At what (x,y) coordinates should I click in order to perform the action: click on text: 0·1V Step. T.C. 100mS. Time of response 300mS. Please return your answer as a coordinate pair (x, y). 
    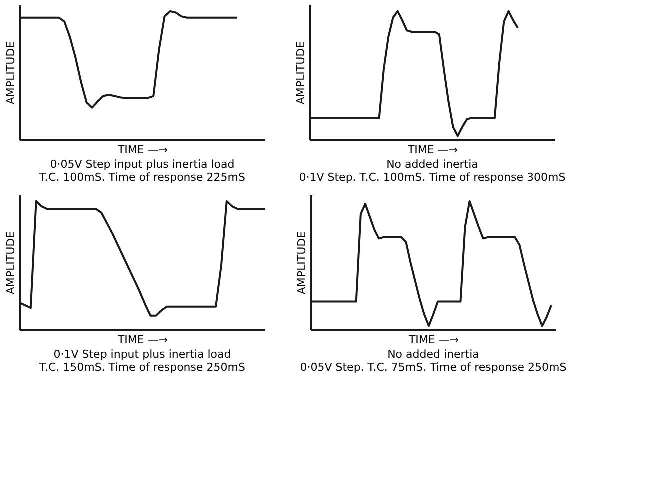
    Looking at the image, I should click on (432, 177).